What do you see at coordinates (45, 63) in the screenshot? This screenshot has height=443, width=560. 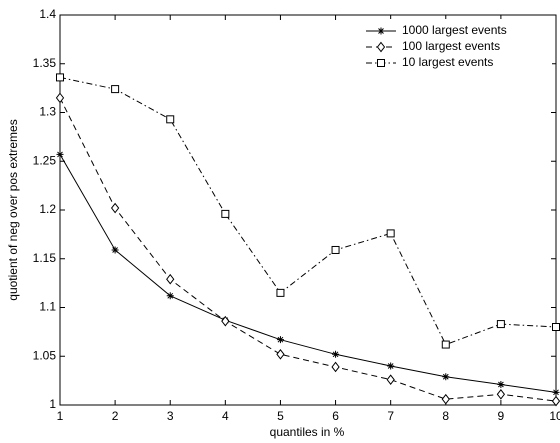 I see `y-tick-label: 1.35` at bounding box center [45, 63].